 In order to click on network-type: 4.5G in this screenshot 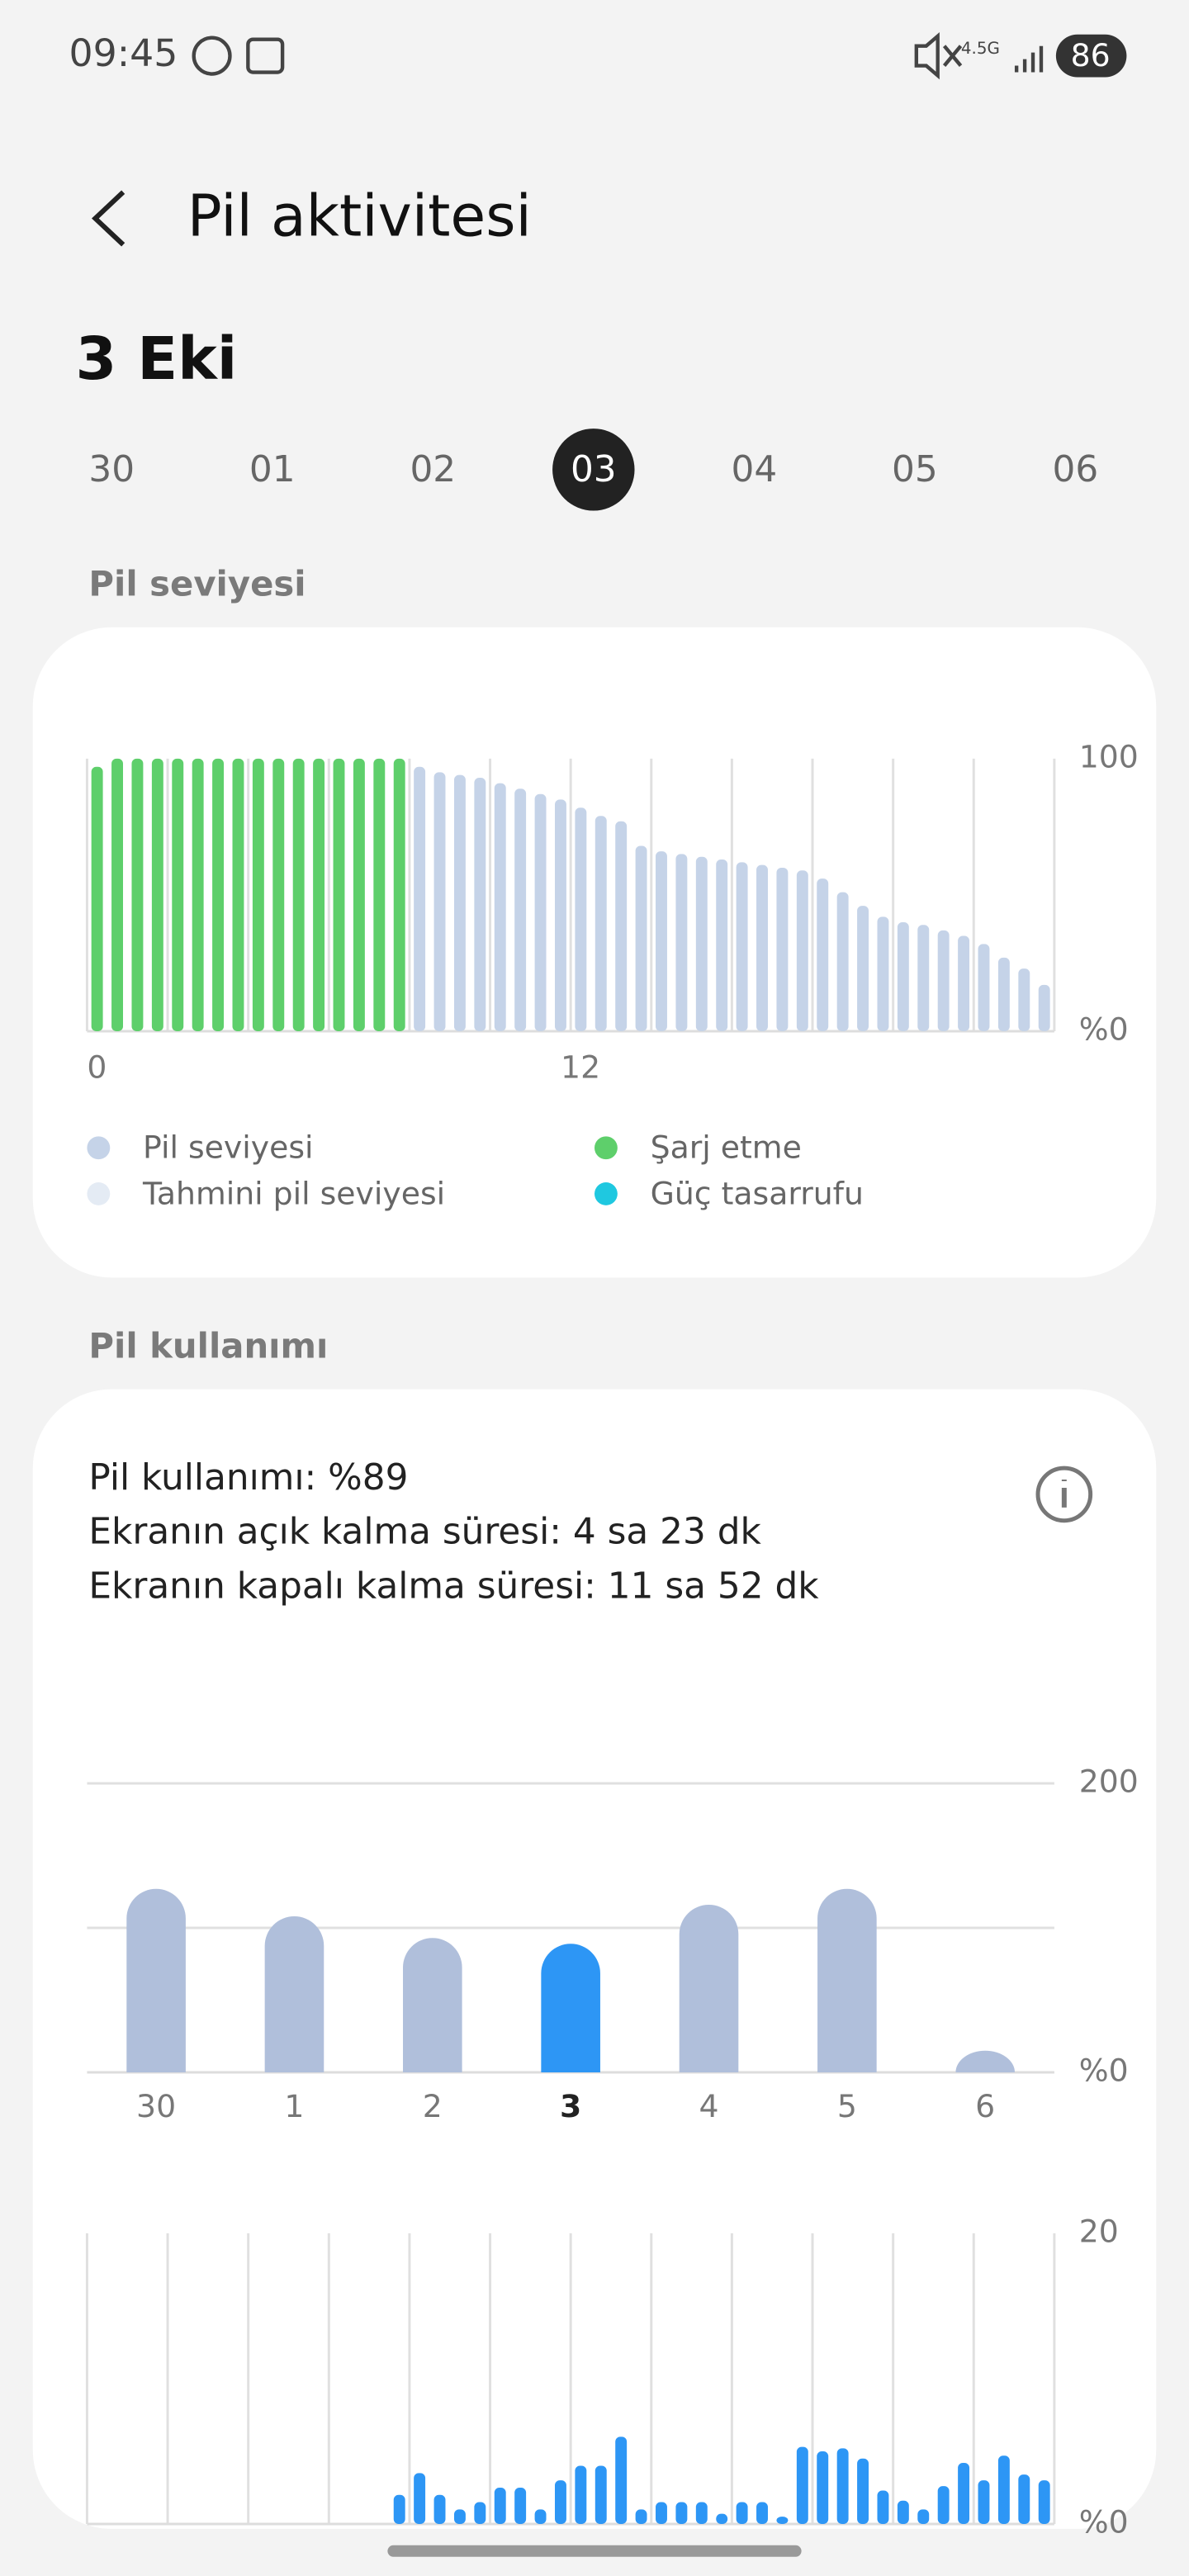, I will do `click(980, 48)`.